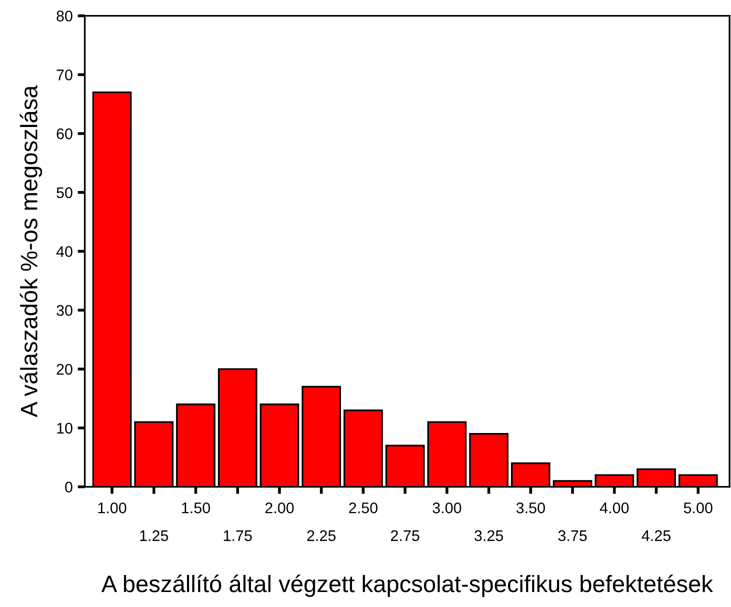 Image resolution: width=731 pixels, height=607 pixels. What do you see at coordinates (279, 508) in the screenshot?
I see `x-tick-label: 2.00` at bounding box center [279, 508].